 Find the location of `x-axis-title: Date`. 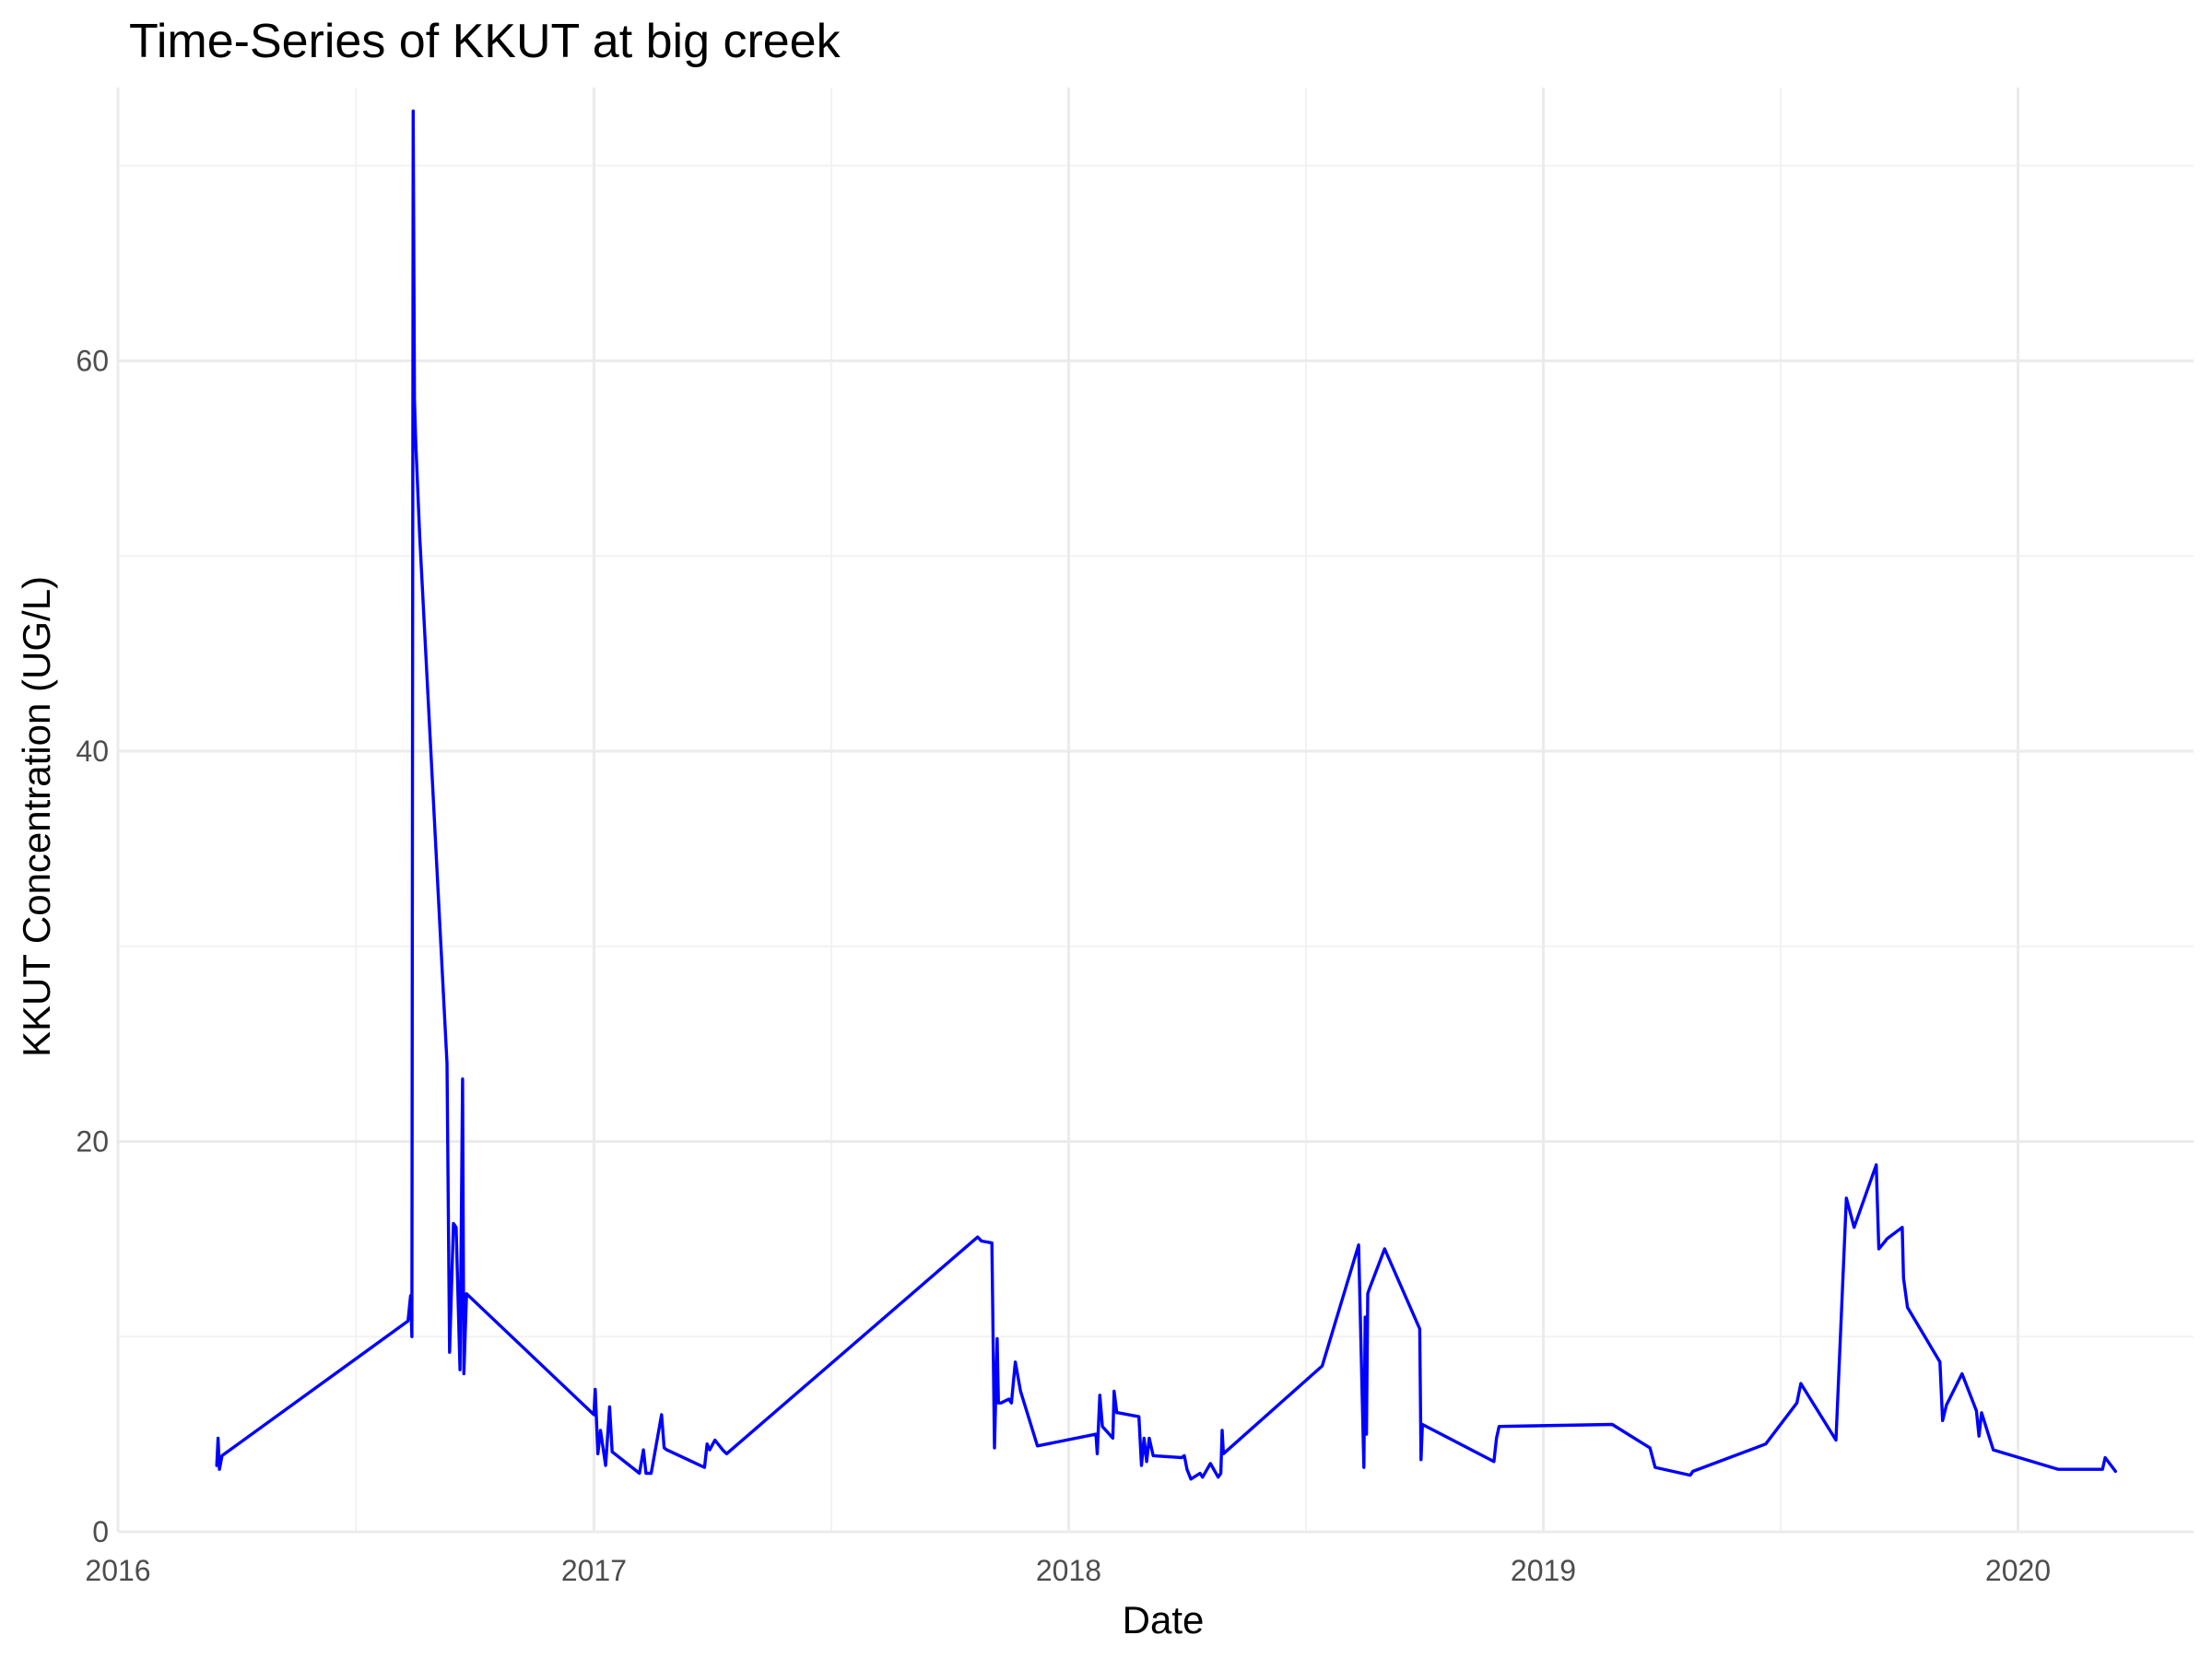

x-axis-title: Date is located at coordinates (1164, 1619).